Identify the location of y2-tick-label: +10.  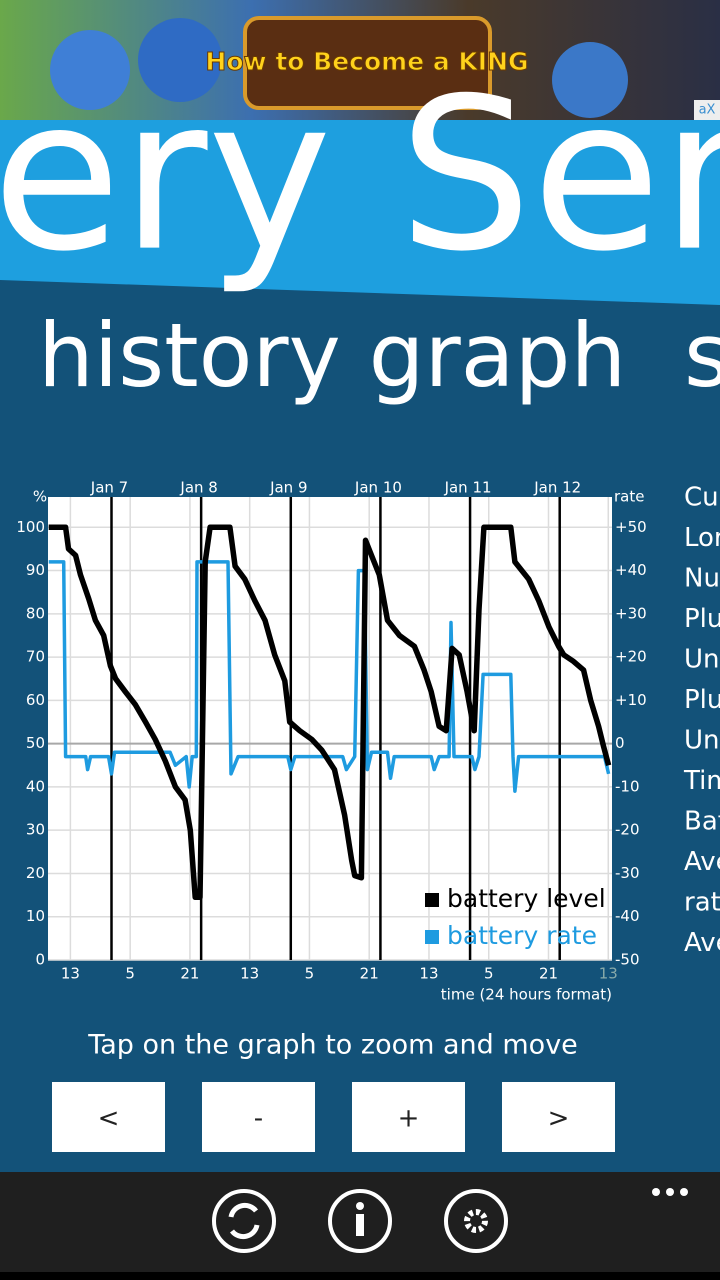
(631, 700).